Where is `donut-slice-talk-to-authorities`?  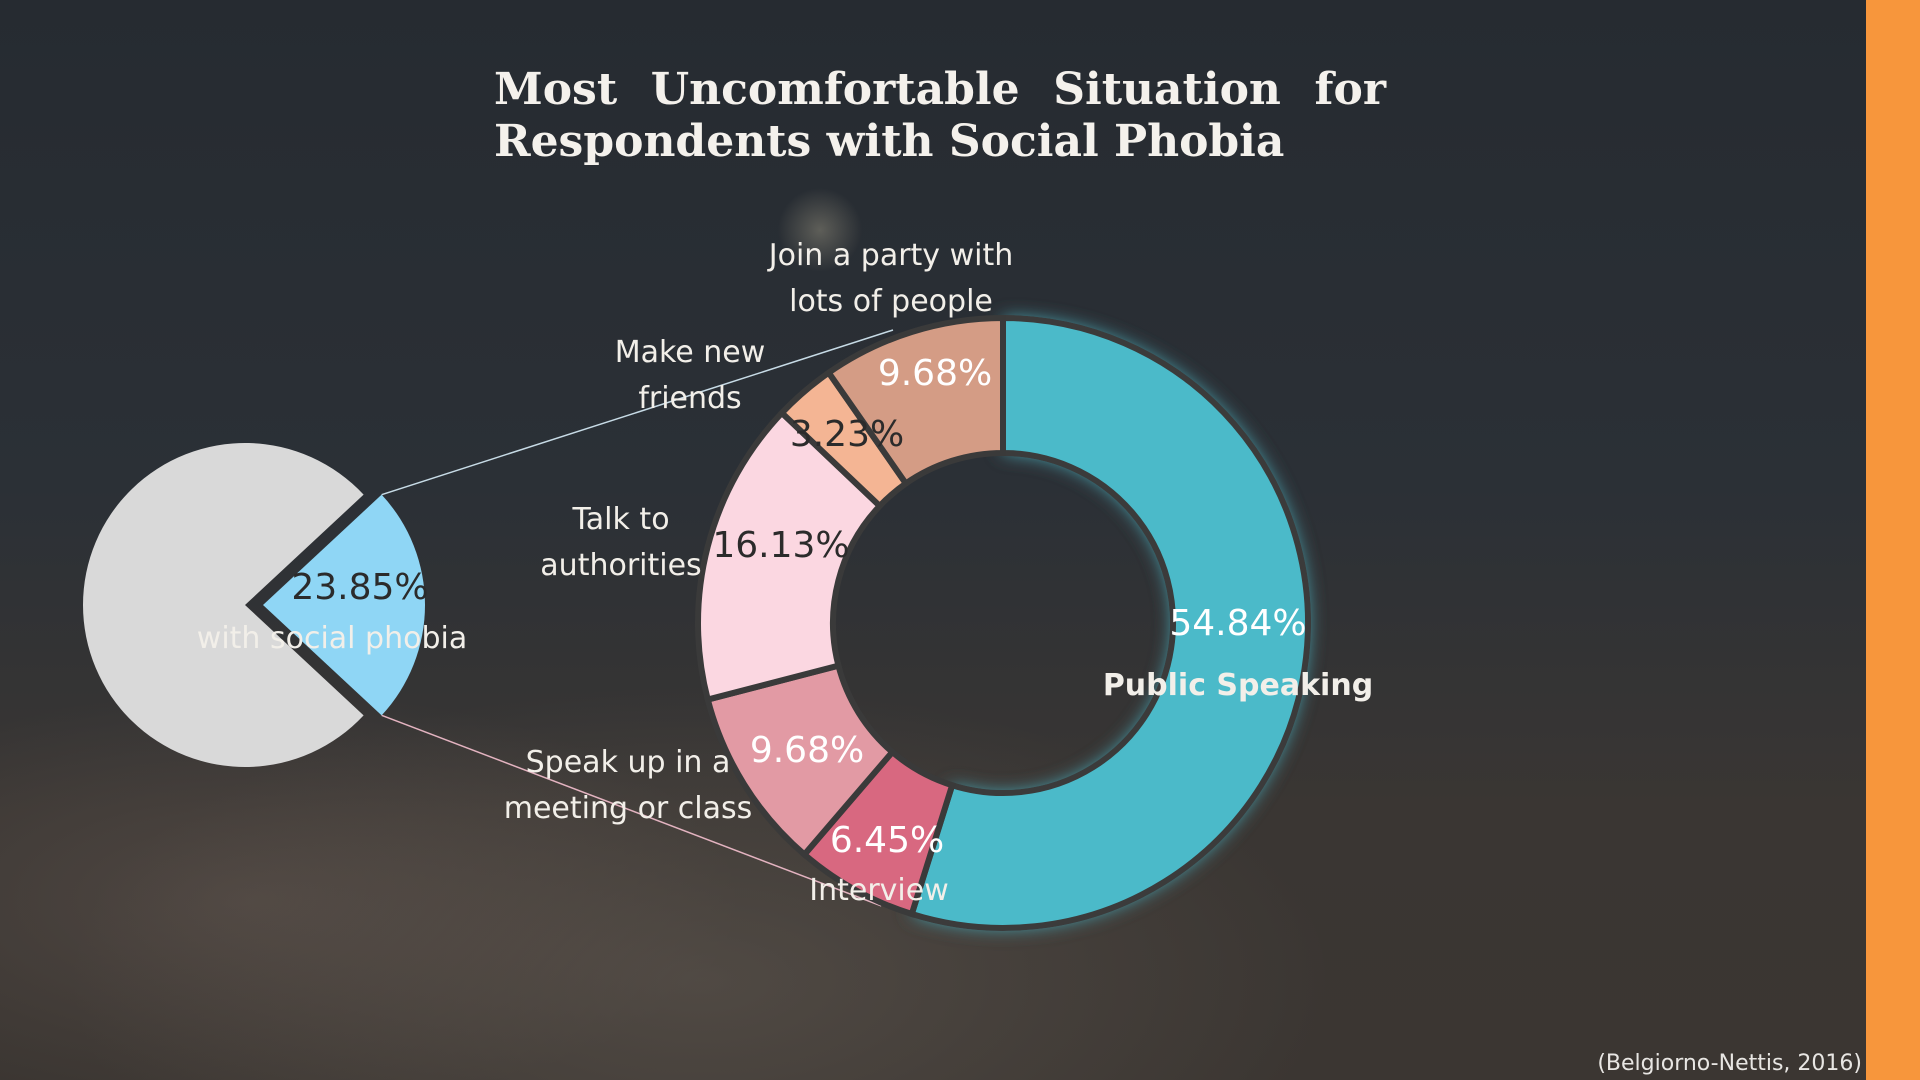 donut-slice-talk-to-authorities is located at coordinates (789, 556).